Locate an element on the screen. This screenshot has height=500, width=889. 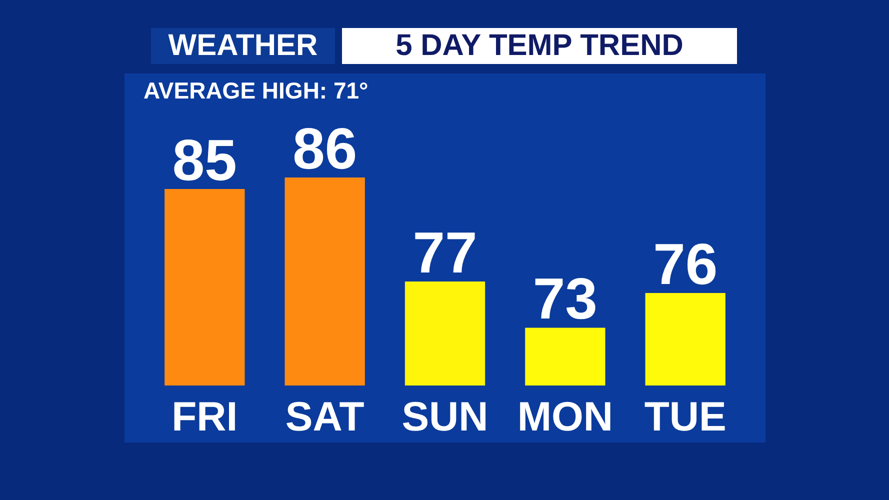
data-label: 76 is located at coordinates (685, 265).